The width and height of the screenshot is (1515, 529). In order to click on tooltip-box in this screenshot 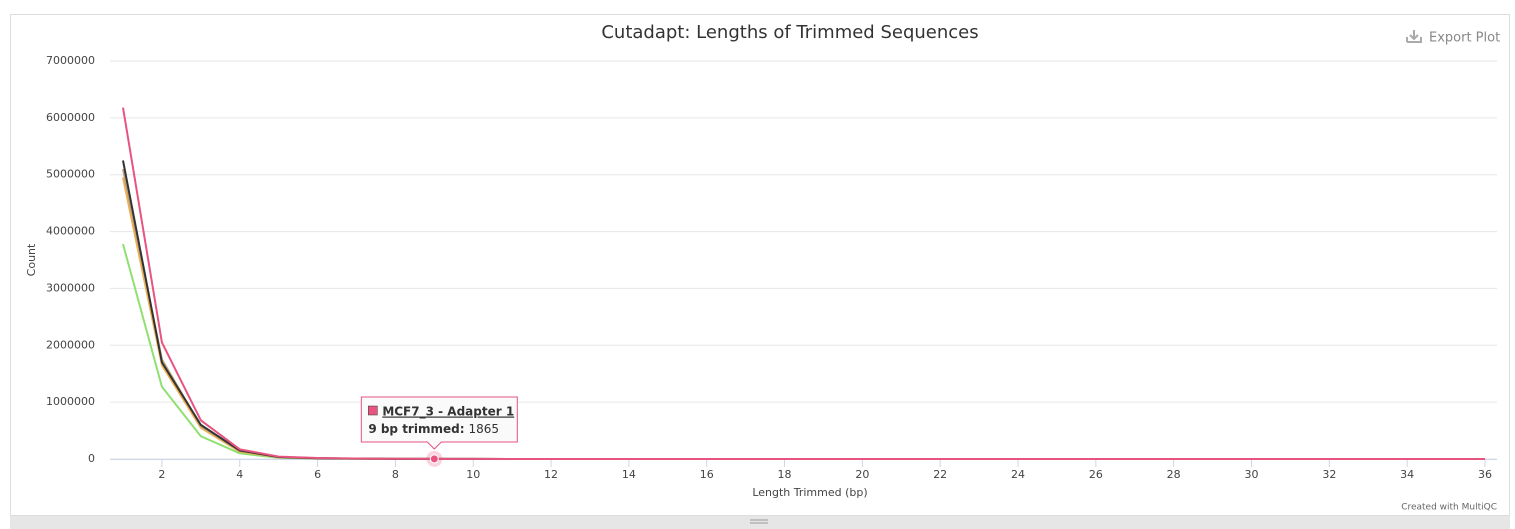, I will do `click(439, 423)`.